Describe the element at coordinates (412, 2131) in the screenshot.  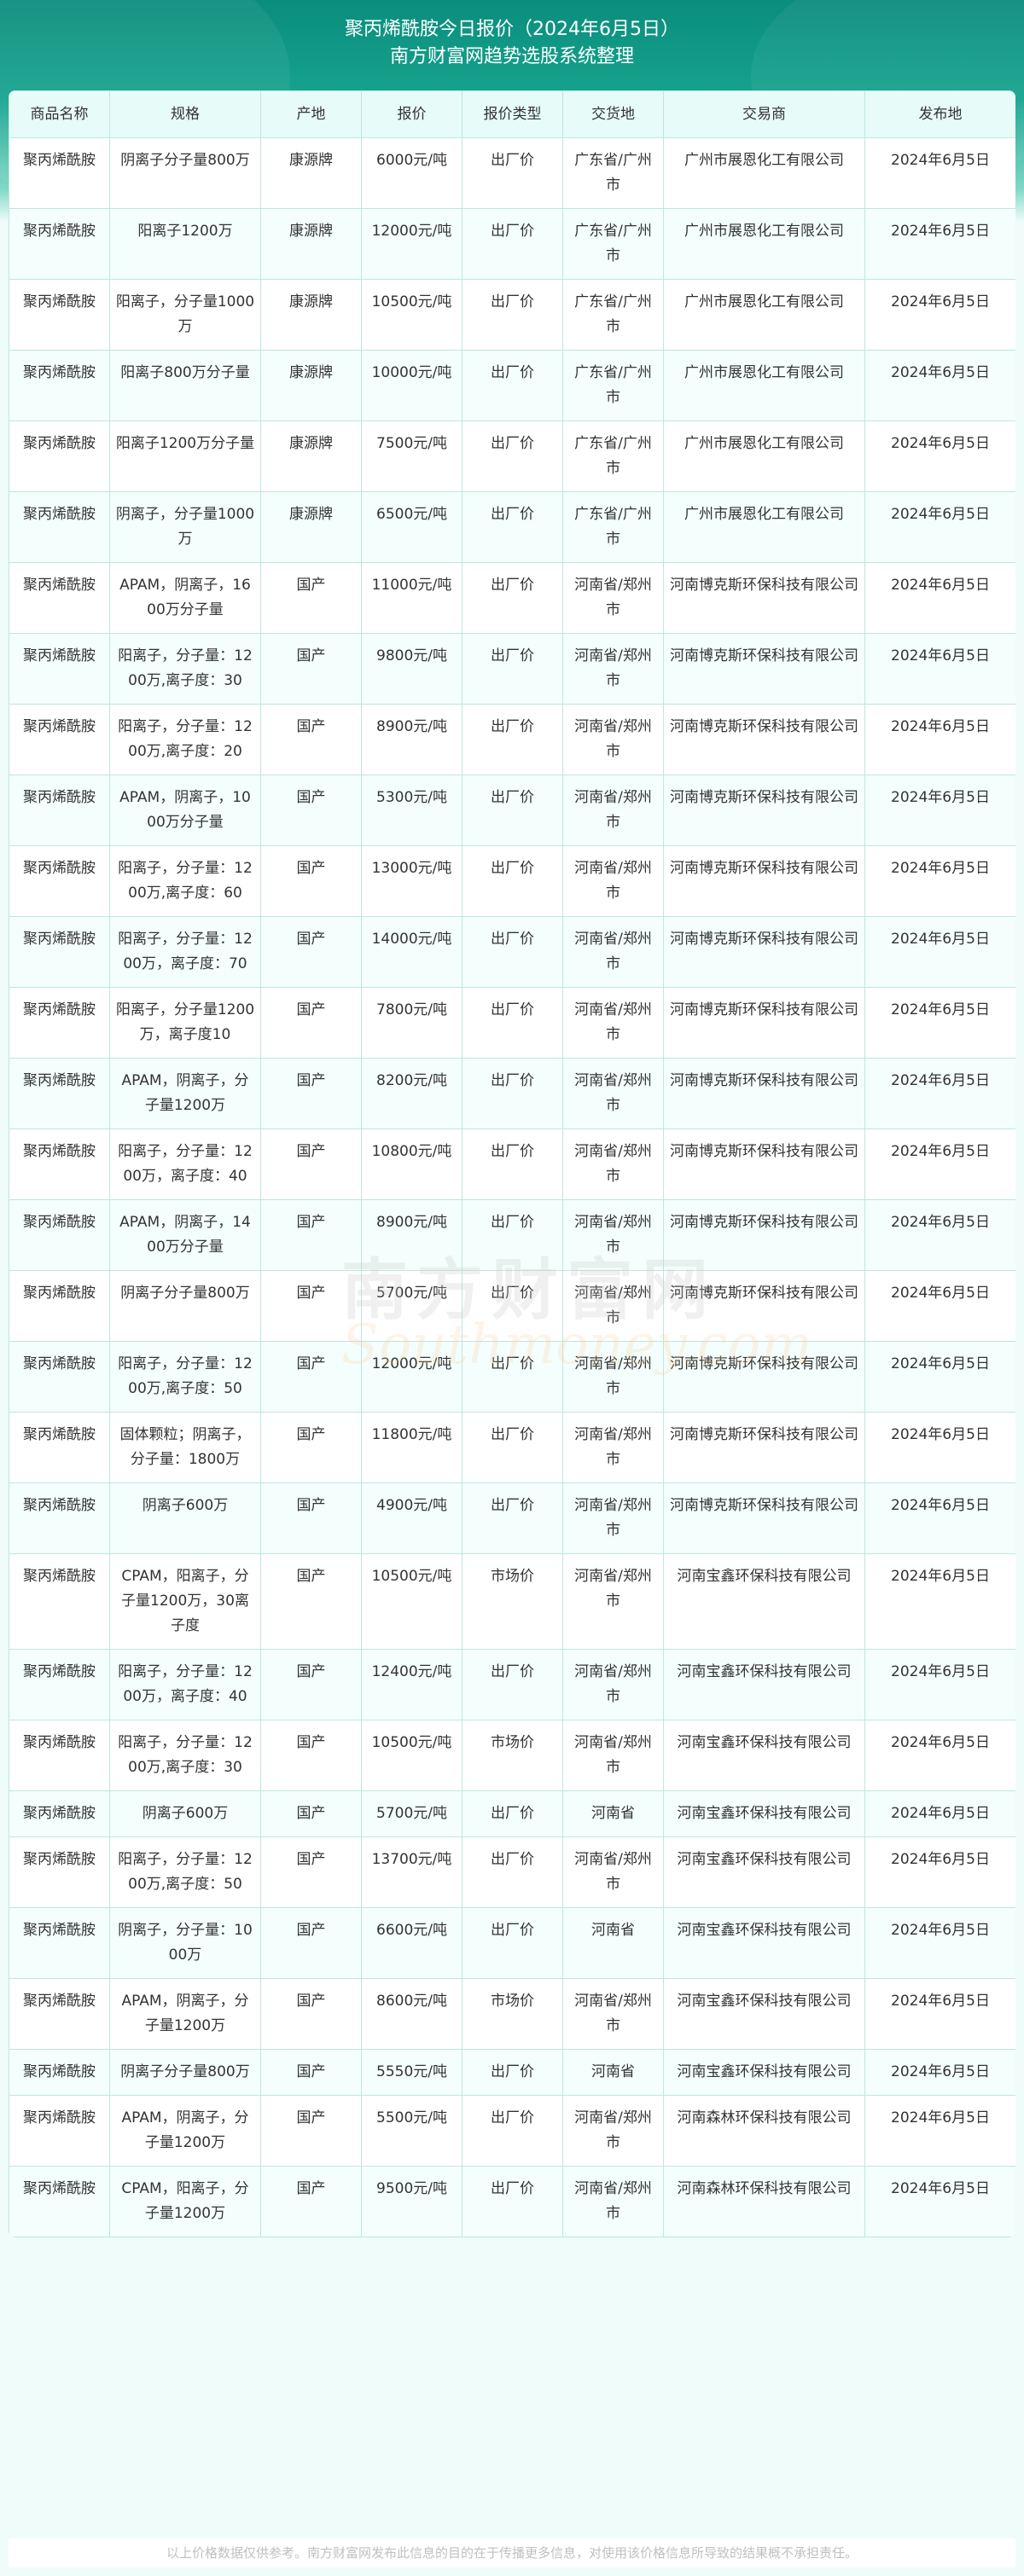
I see `cell-price: 5500元/吨` at that location.